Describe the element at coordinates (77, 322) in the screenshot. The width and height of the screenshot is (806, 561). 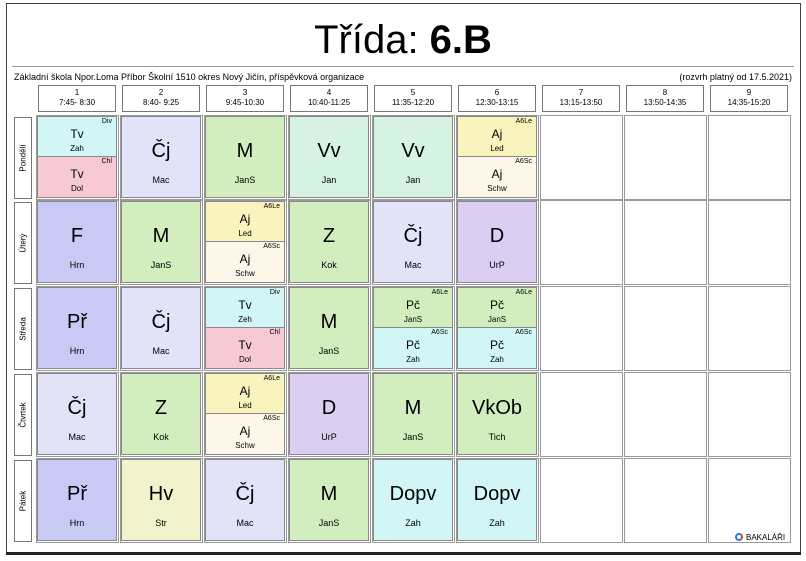
I see `subject: Př` at that location.